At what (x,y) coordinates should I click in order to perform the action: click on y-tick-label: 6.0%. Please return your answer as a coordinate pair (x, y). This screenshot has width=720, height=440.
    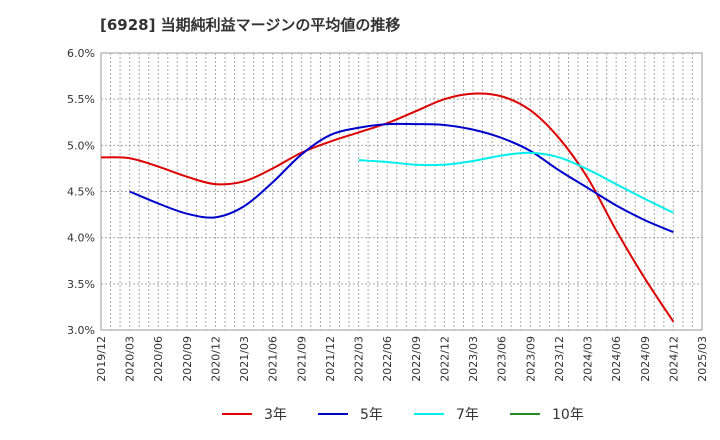
    Looking at the image, I should click on (81, 53).